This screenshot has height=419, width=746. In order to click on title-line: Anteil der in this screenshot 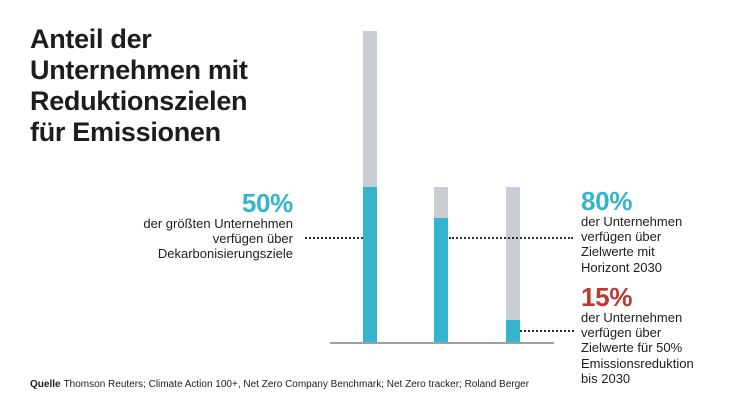, I will do `click(91, 39)`.